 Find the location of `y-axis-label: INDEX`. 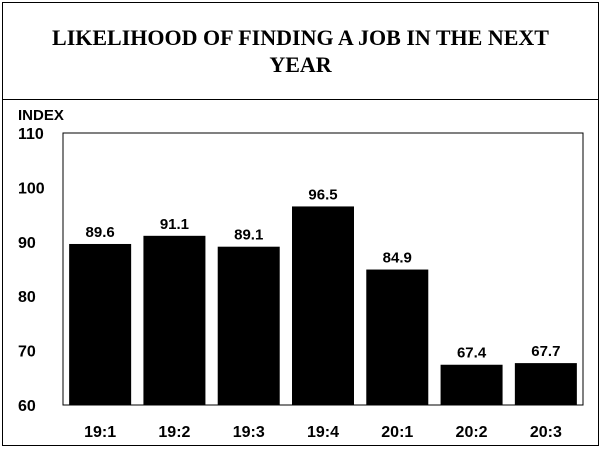

y-axis-label: INDEX is located at coordinates (41, 115).